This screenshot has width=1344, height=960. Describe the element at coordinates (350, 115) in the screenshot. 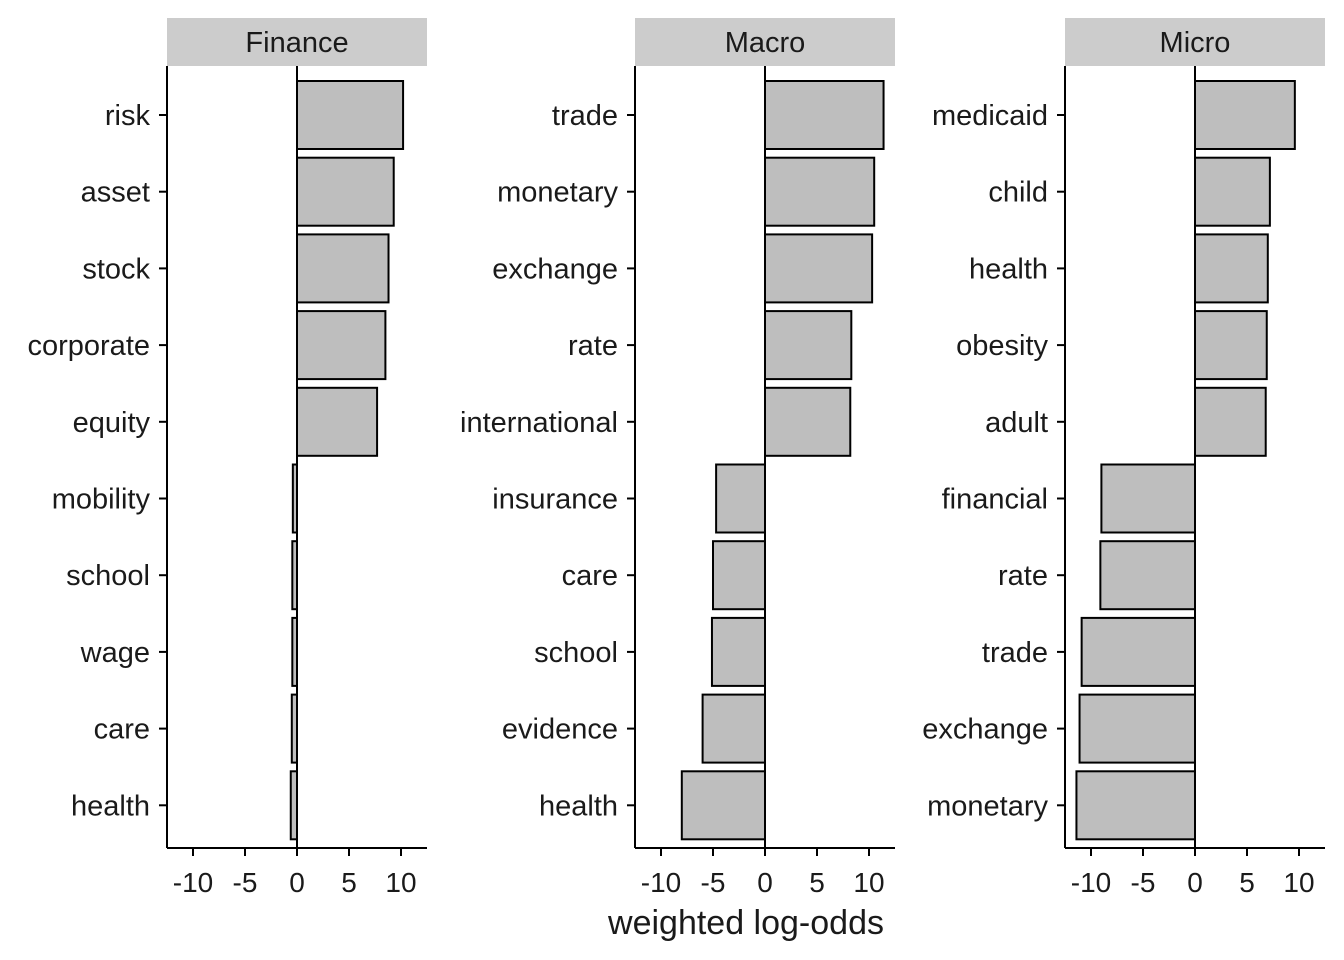

I see `bar-risk` at that location.